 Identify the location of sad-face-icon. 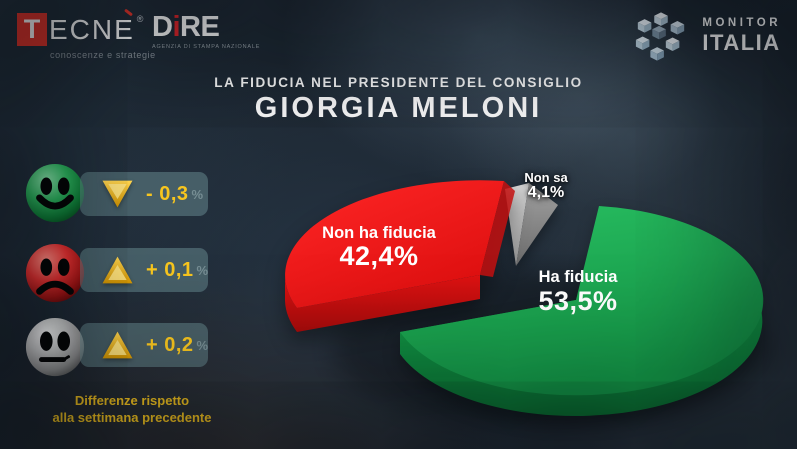
(55, 273).